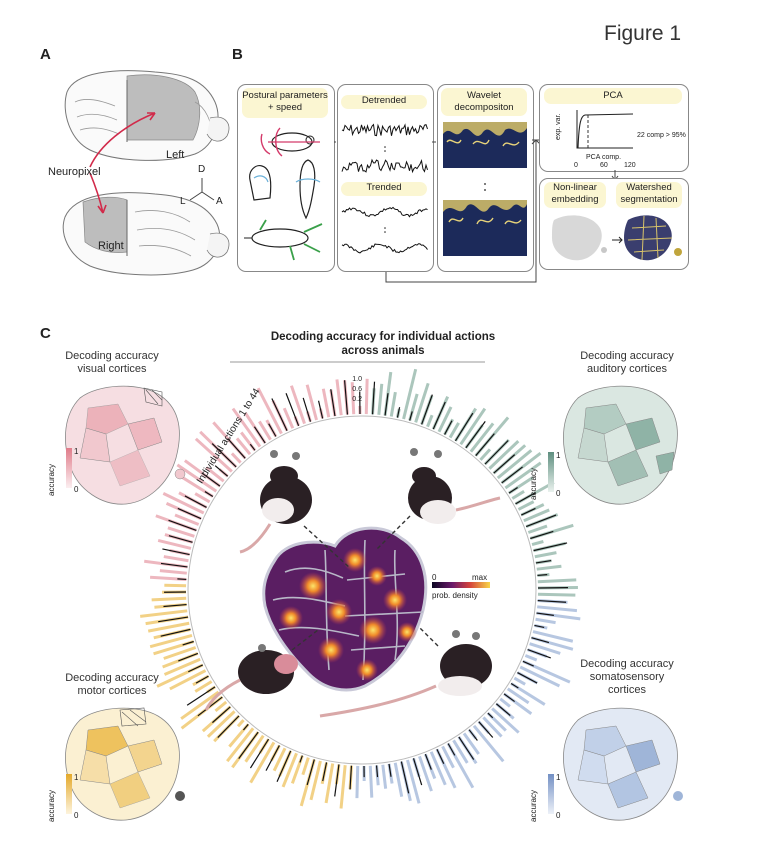 The width and height of the screenshot is (763, 845). Describe the element at coordinates (112, 678) in the screenshot. I see `motor-title-line1: Decoding accuracy` at that location.